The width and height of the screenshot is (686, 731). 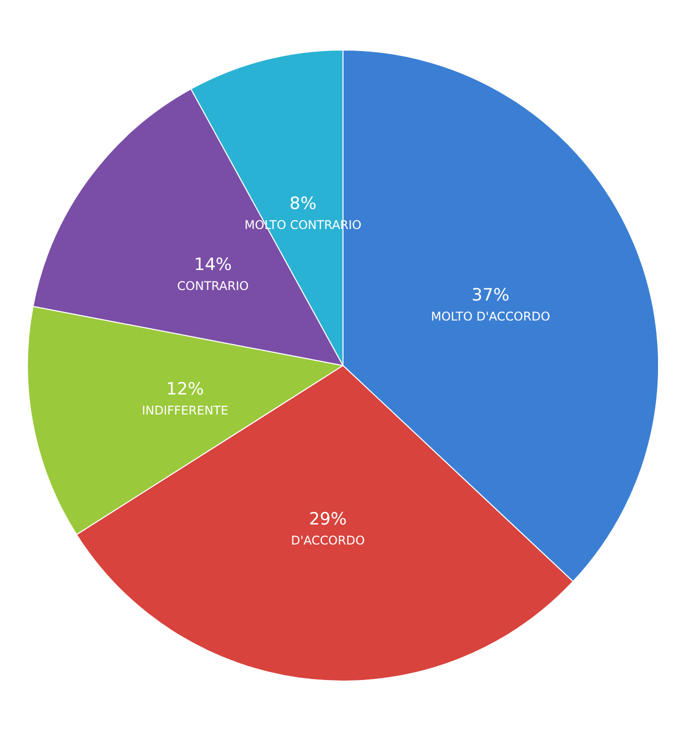 What do you see at coordinates (491, 296) in the screenshot?
I see `data-label: 37%` at bounding box center [491, 296].